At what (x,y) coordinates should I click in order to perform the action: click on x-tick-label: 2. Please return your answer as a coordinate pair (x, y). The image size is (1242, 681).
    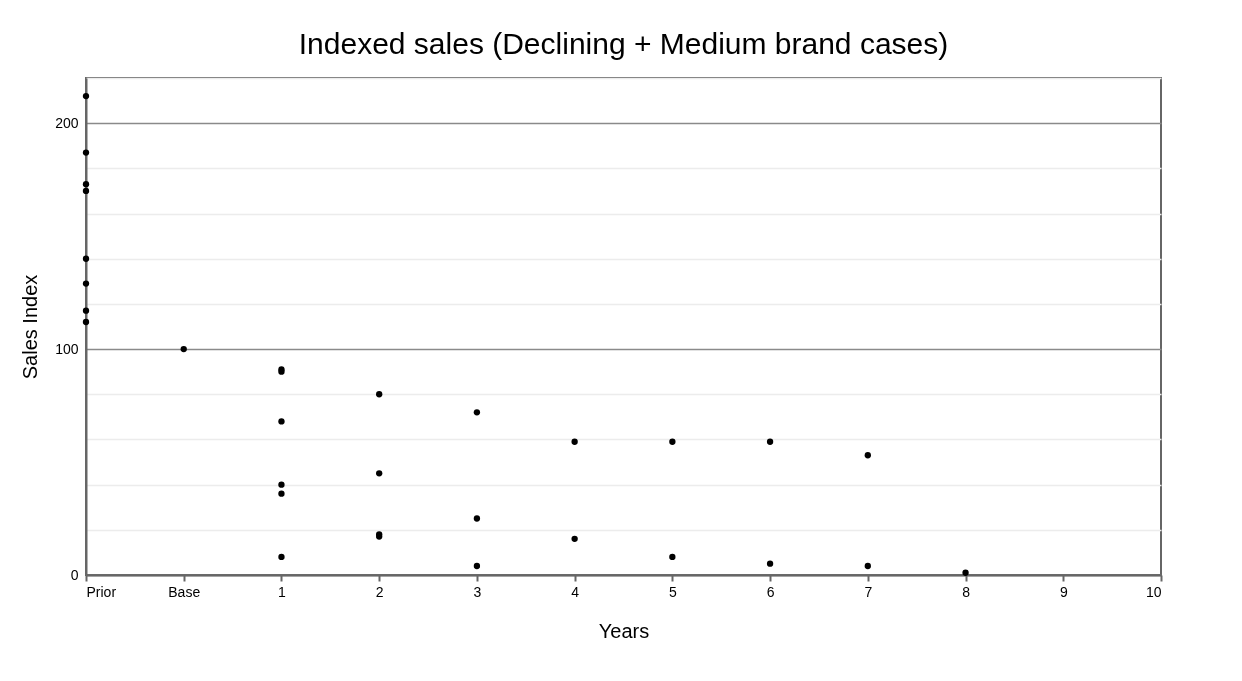
    Looking at the image, I should click on (379, 591).